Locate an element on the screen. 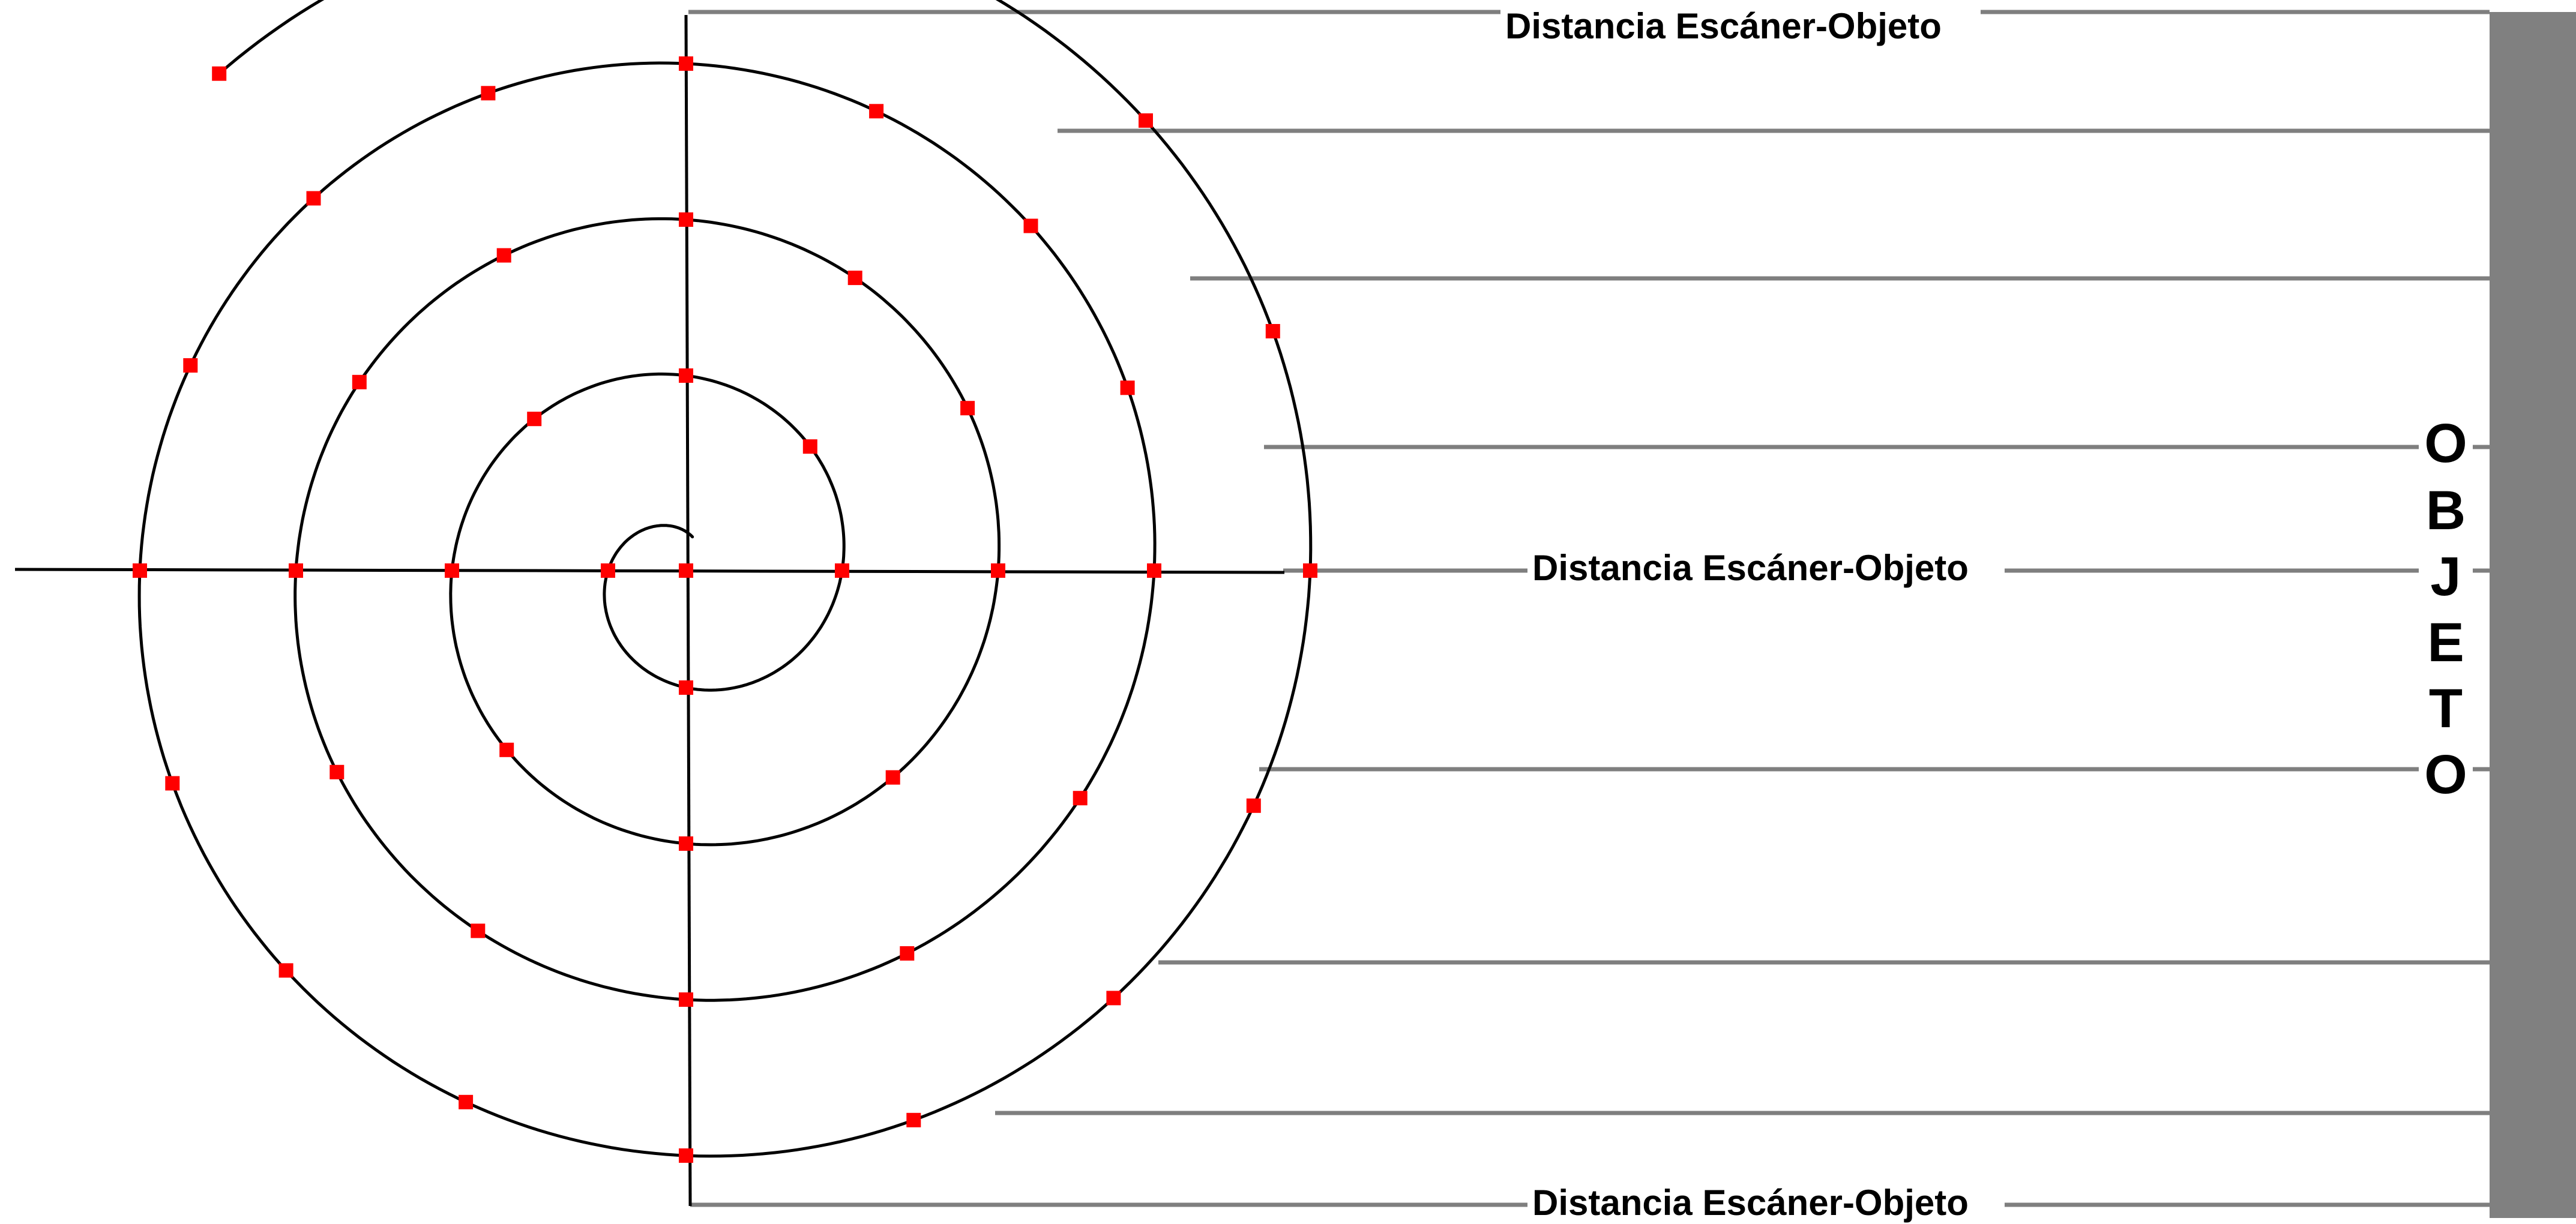  object-letter: T is located at coordinates (2446, 709).